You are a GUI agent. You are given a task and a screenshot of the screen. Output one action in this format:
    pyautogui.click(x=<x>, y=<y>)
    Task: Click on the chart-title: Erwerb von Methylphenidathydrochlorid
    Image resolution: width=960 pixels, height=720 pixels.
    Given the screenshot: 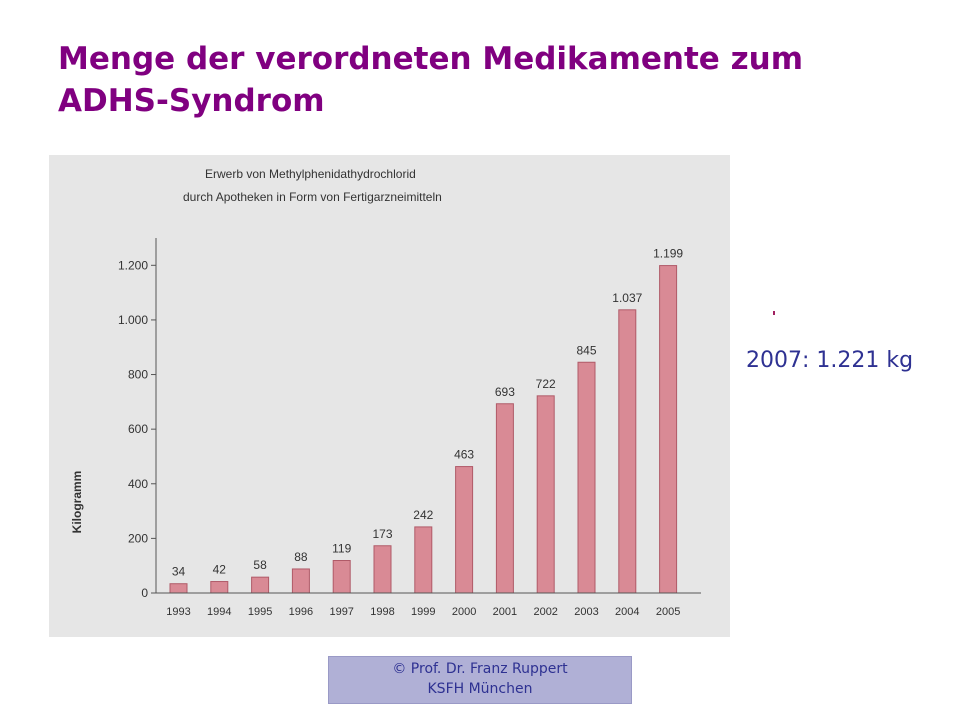 What is the action you would take?
    pyautogui.click(x=310, y=174)
    